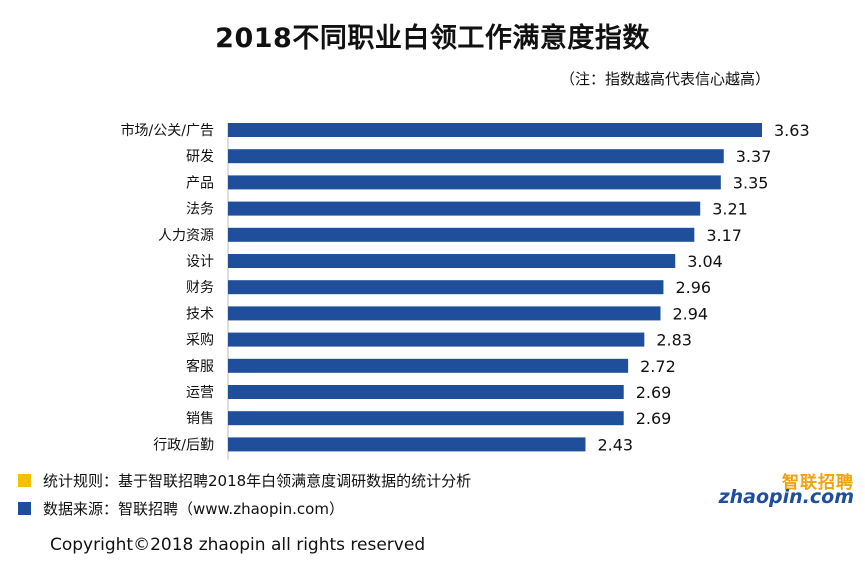 The width and height of the screenshot is (865, 570). Describe the element at coordinates (432, 38) in the screenshot. I see `chart-title: 2018不同职业白领工作满意度指数` at that location.